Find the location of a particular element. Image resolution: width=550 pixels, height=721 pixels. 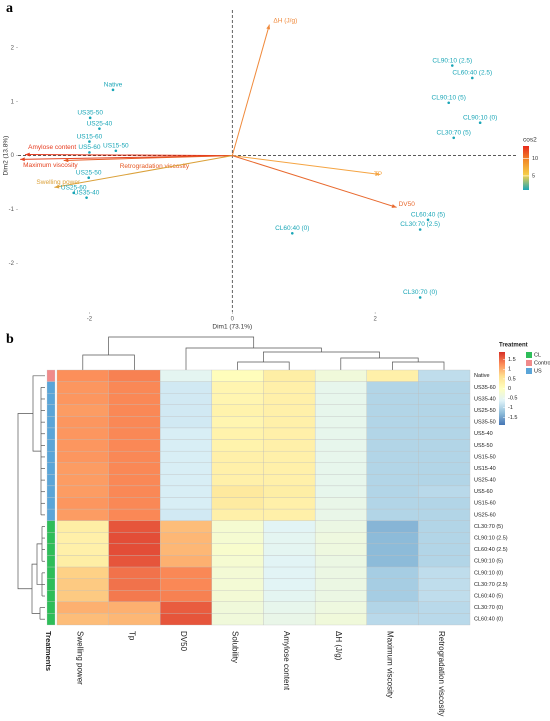

row-label: US5-50 is located at coordinates (483, 446).